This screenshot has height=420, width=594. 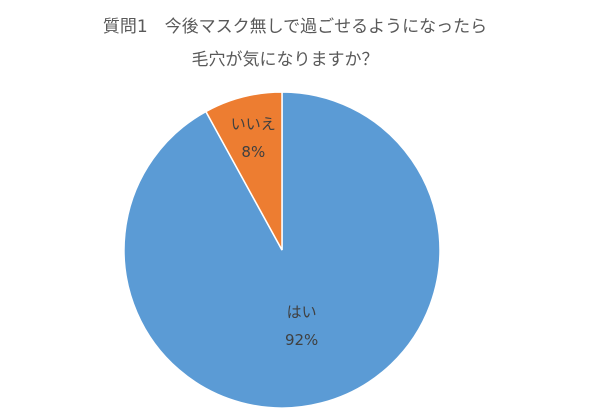 I want to click on chart-title: 毛穴が気になりますか？, so click(x=285, y=60).